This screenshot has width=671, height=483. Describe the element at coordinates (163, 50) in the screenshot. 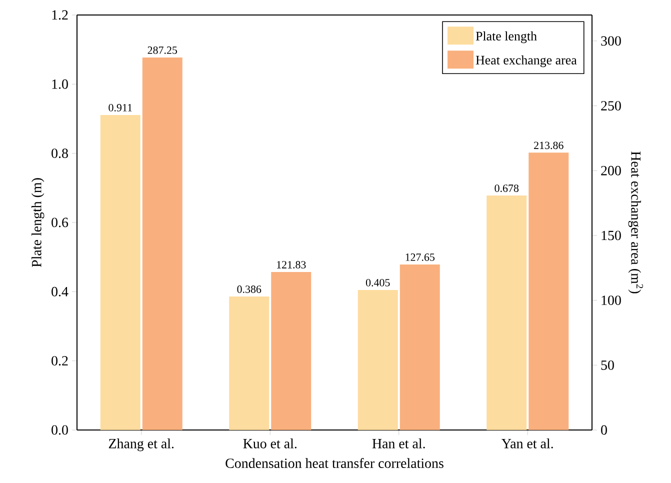

I see `data-label: 287.25` at that location.